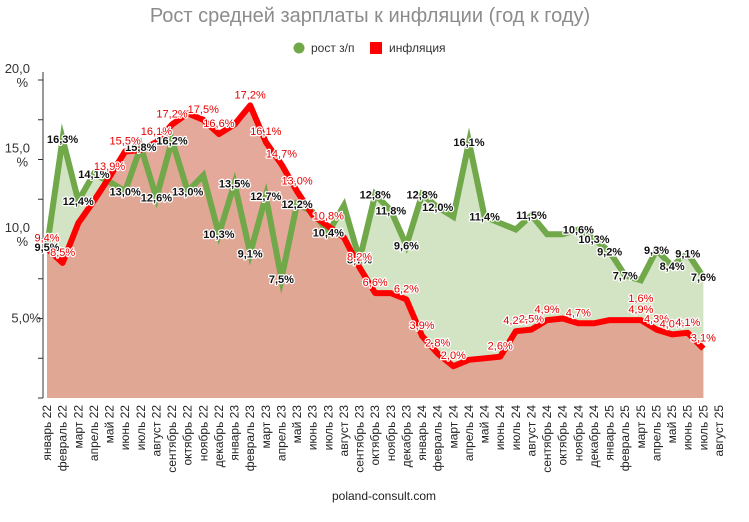  Describe the element at coordinates (94, 433) in the screenshot. I see `x-tick-label: апрель 22` at that location.